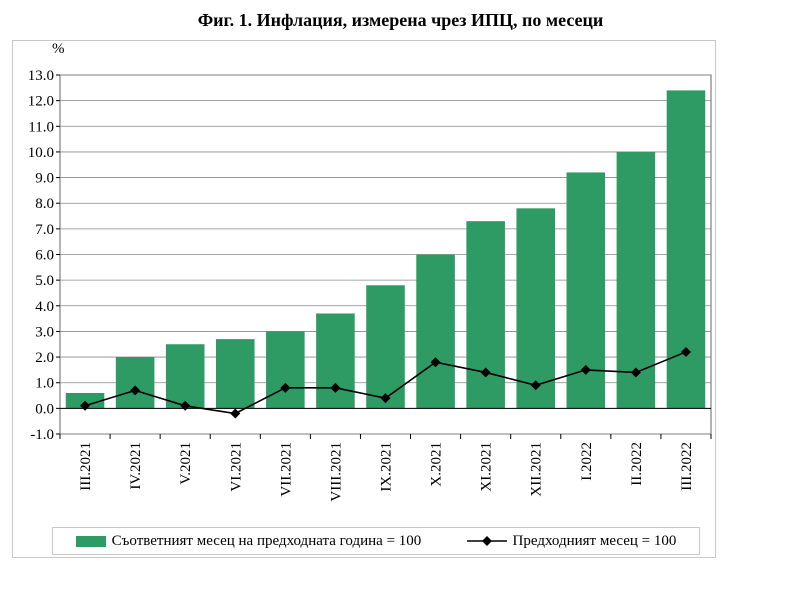  What do you see at coordinates (437, 464) in the screenshot?
I see `x-tick-label: X.2021` at bounding box center [437, 464].